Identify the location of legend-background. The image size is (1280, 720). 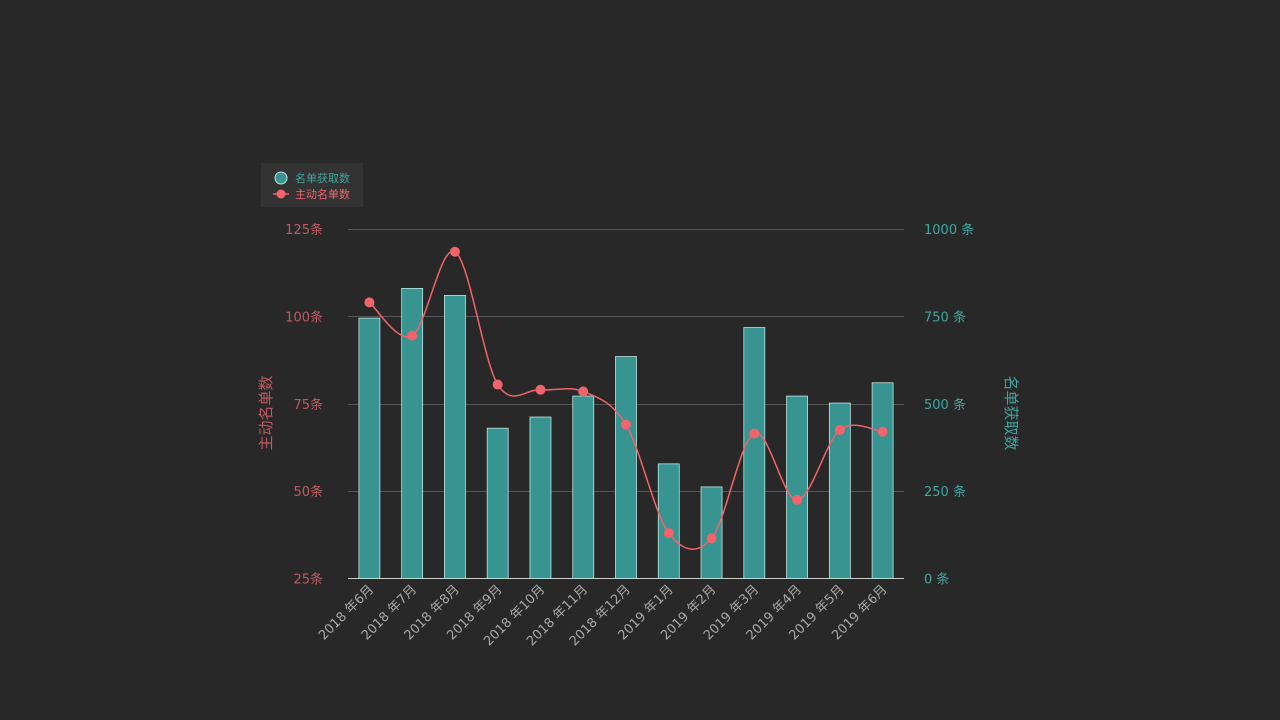
(312, 185).